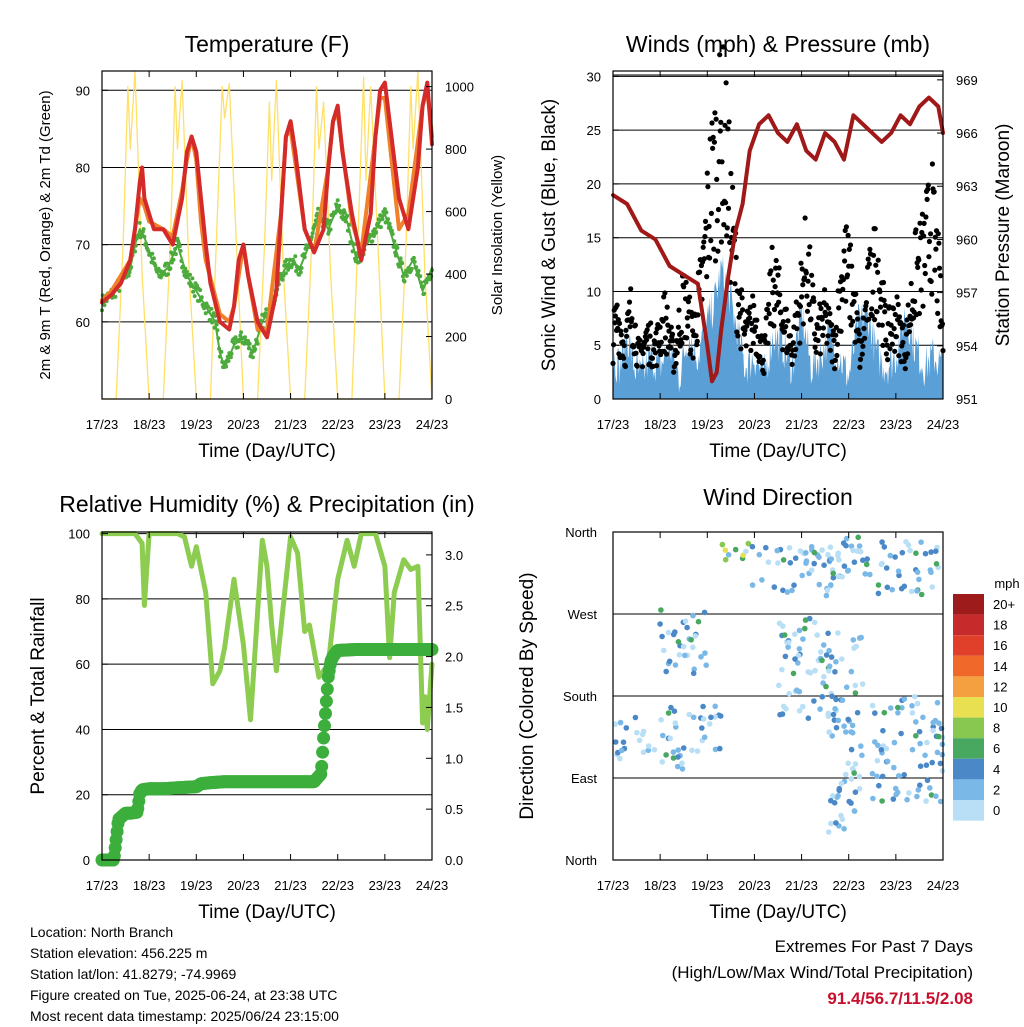 The width and height of the screenshot is (1024, 1027). What do you see at coordinates (967, 186) in the screenshot?
I see `y-right-tick-label: 963` at bounding box center [967, 186].